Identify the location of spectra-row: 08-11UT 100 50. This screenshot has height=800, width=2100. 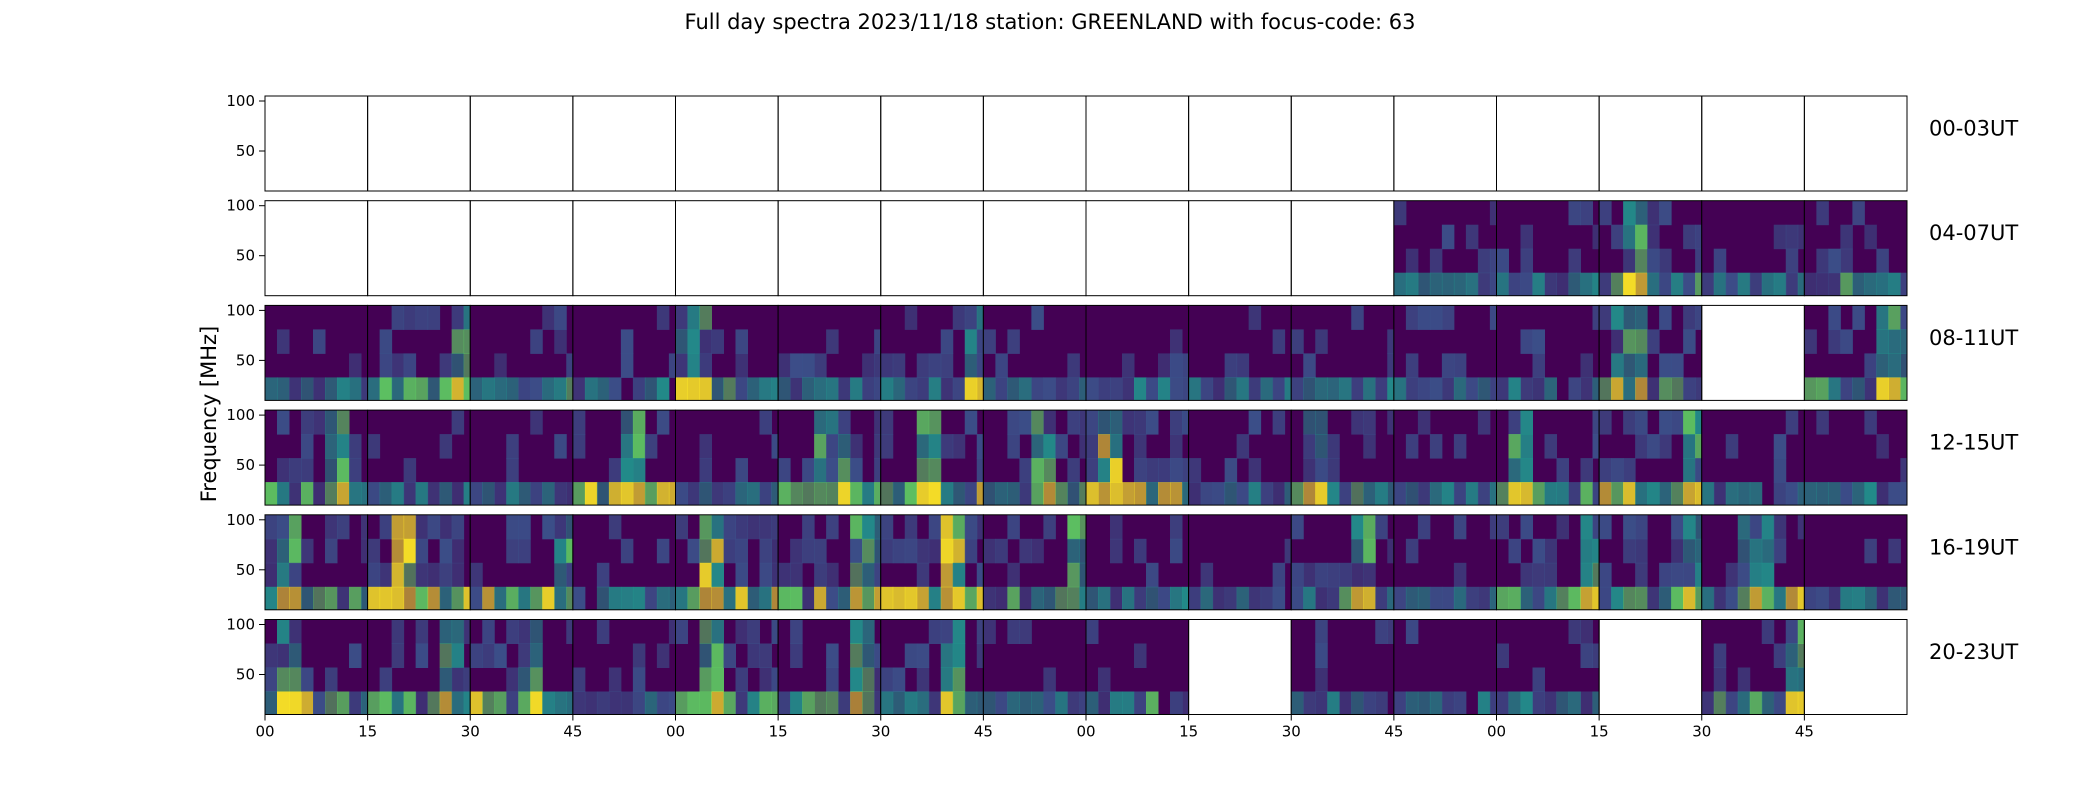
(1122, 351).